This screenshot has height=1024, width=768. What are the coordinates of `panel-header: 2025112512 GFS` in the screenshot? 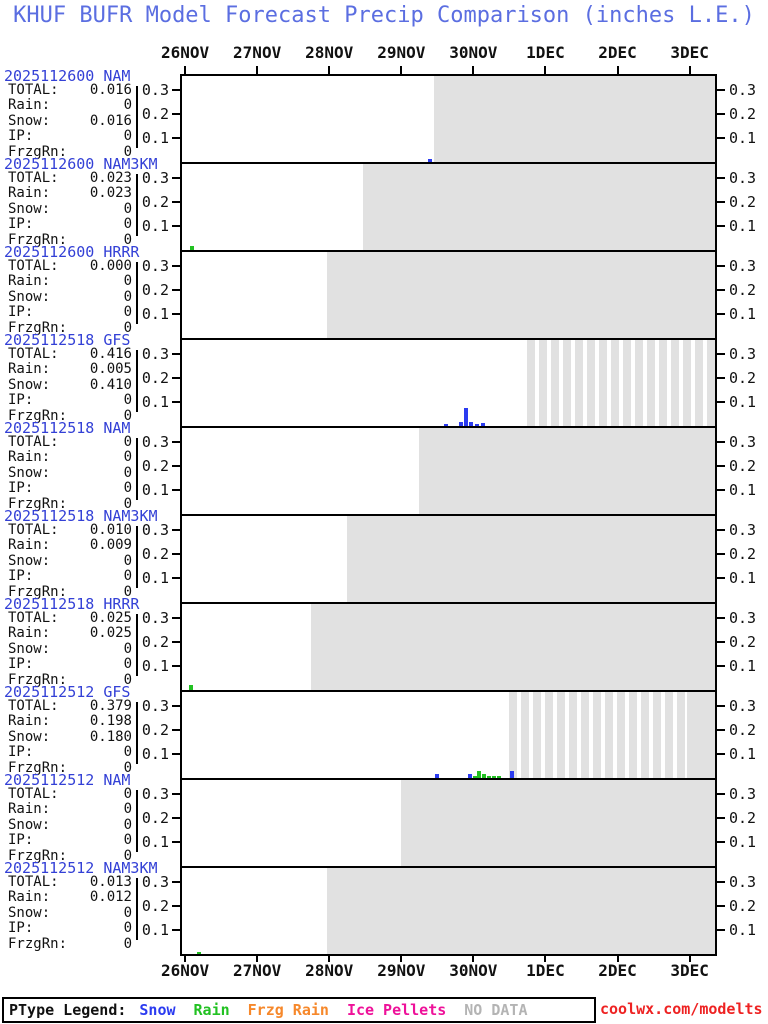 It's located at (67, 692).